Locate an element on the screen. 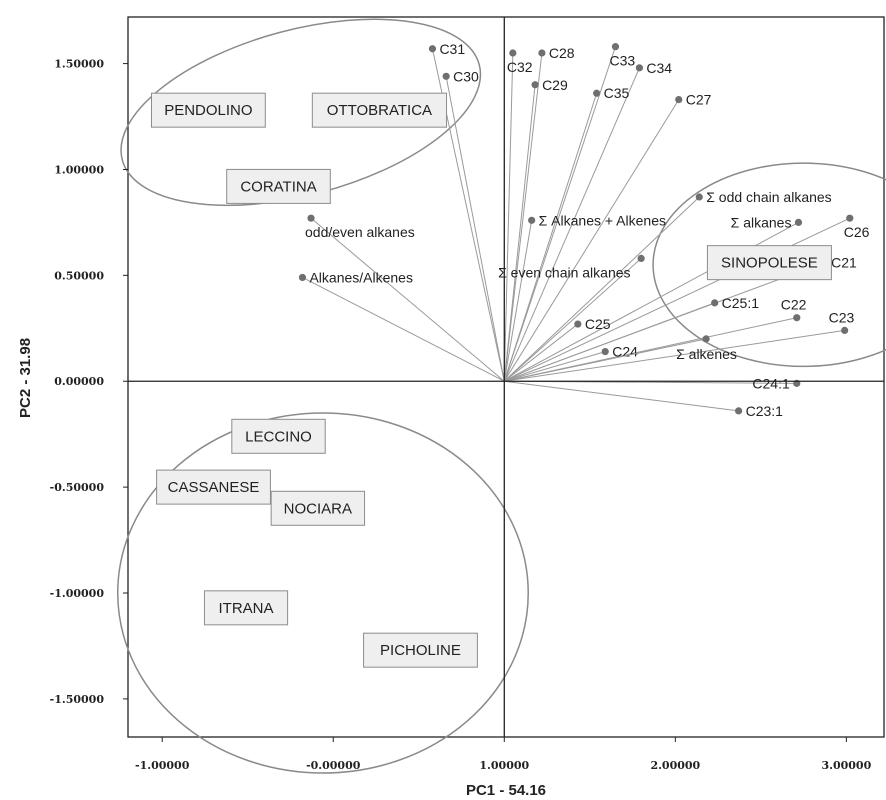 The image size is (886, 800). loading-vector-c29 is located at coordinates (519, 233).